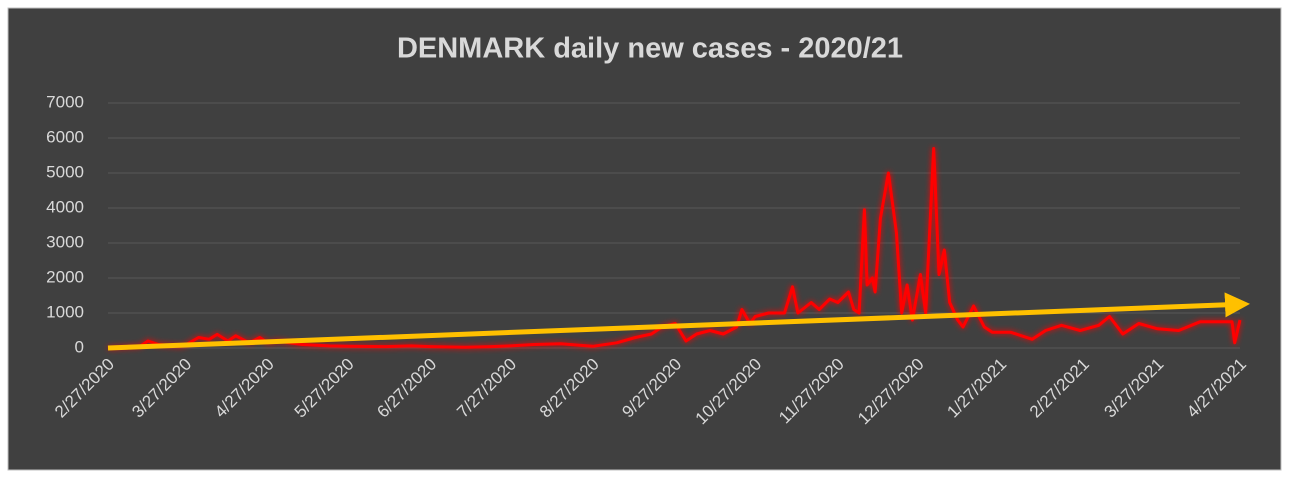  I want to click on chart-title: DENMARK daily new cases - 2020/21, so click(650, 49).